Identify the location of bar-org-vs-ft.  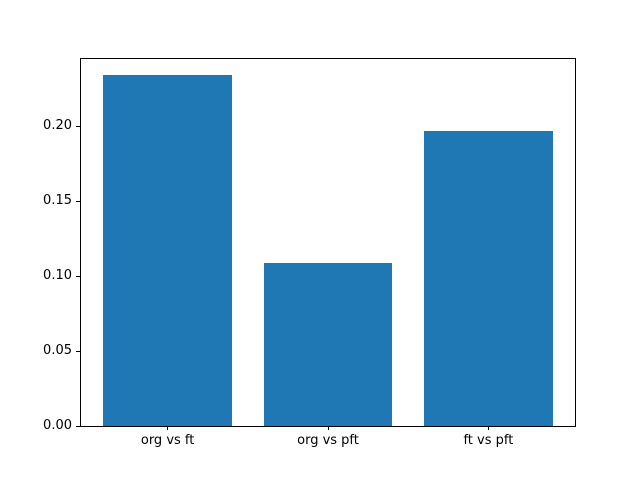
(167, 250).